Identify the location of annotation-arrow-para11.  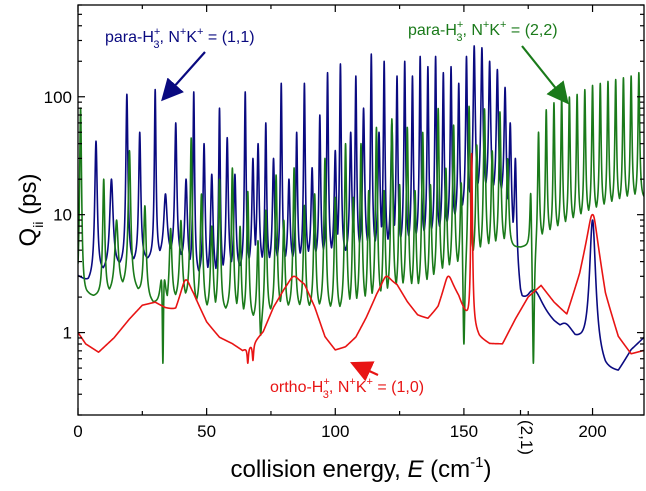
(183, 76).